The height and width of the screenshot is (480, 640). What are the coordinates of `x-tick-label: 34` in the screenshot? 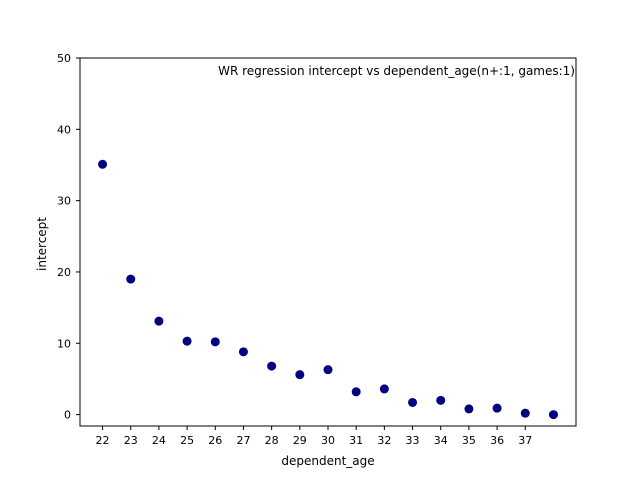 It's located at (441, 440).